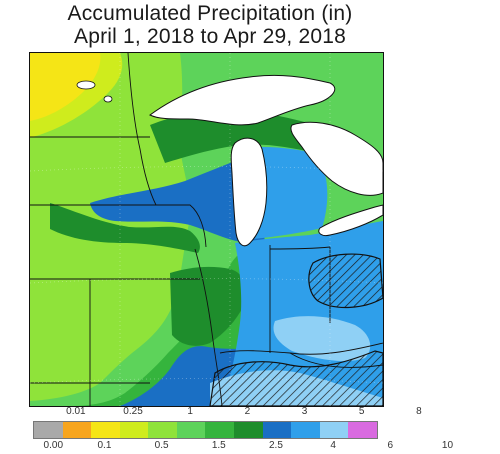 The height and width of the screenshot is (454, 500). I want to click on legend-top-label: 0.25, so click(133, 411).